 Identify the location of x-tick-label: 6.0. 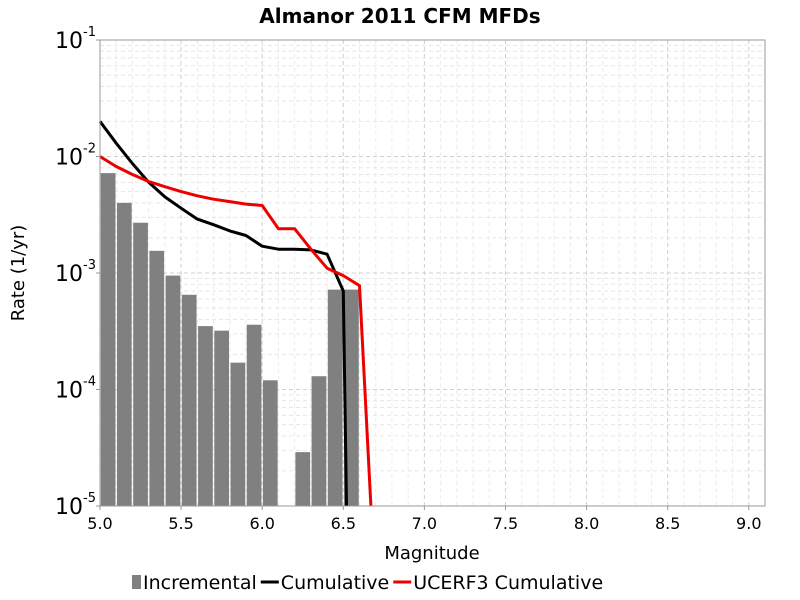
(261, 523).